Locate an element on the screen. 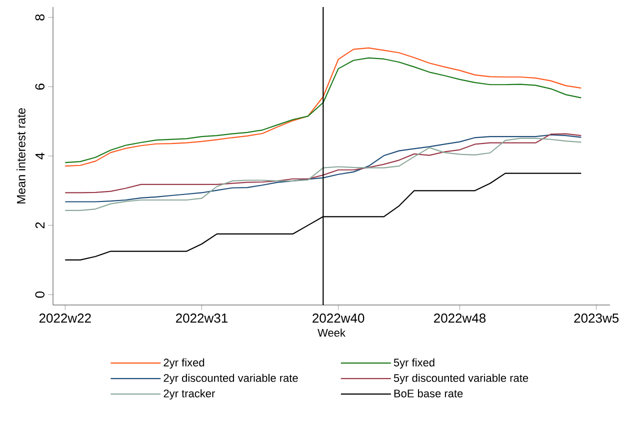  legend-label: 2yr fixed is located at coordinates (184, 363).